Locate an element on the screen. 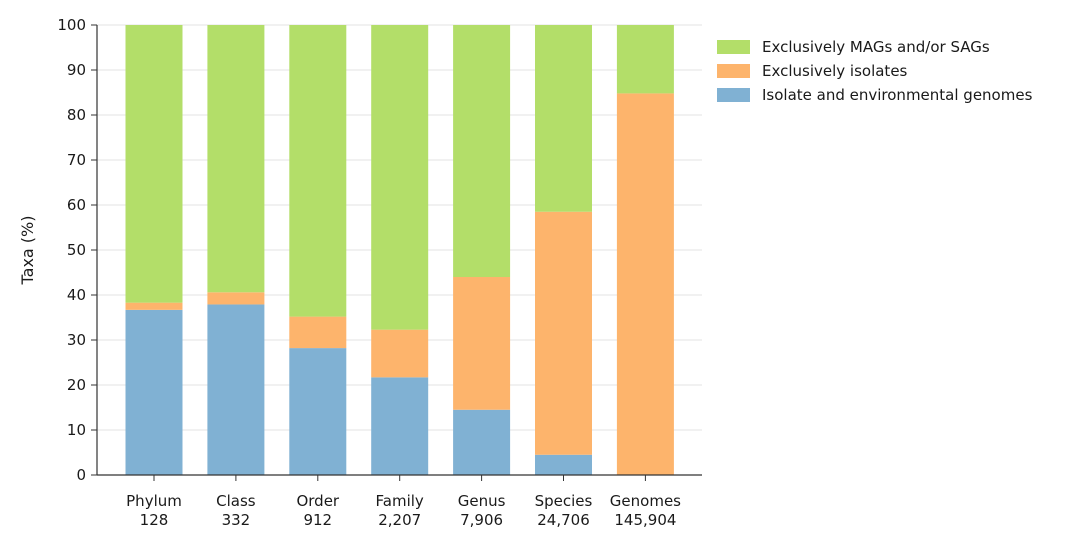  y-tick-label: 80 is located at coordinates (76, 115).